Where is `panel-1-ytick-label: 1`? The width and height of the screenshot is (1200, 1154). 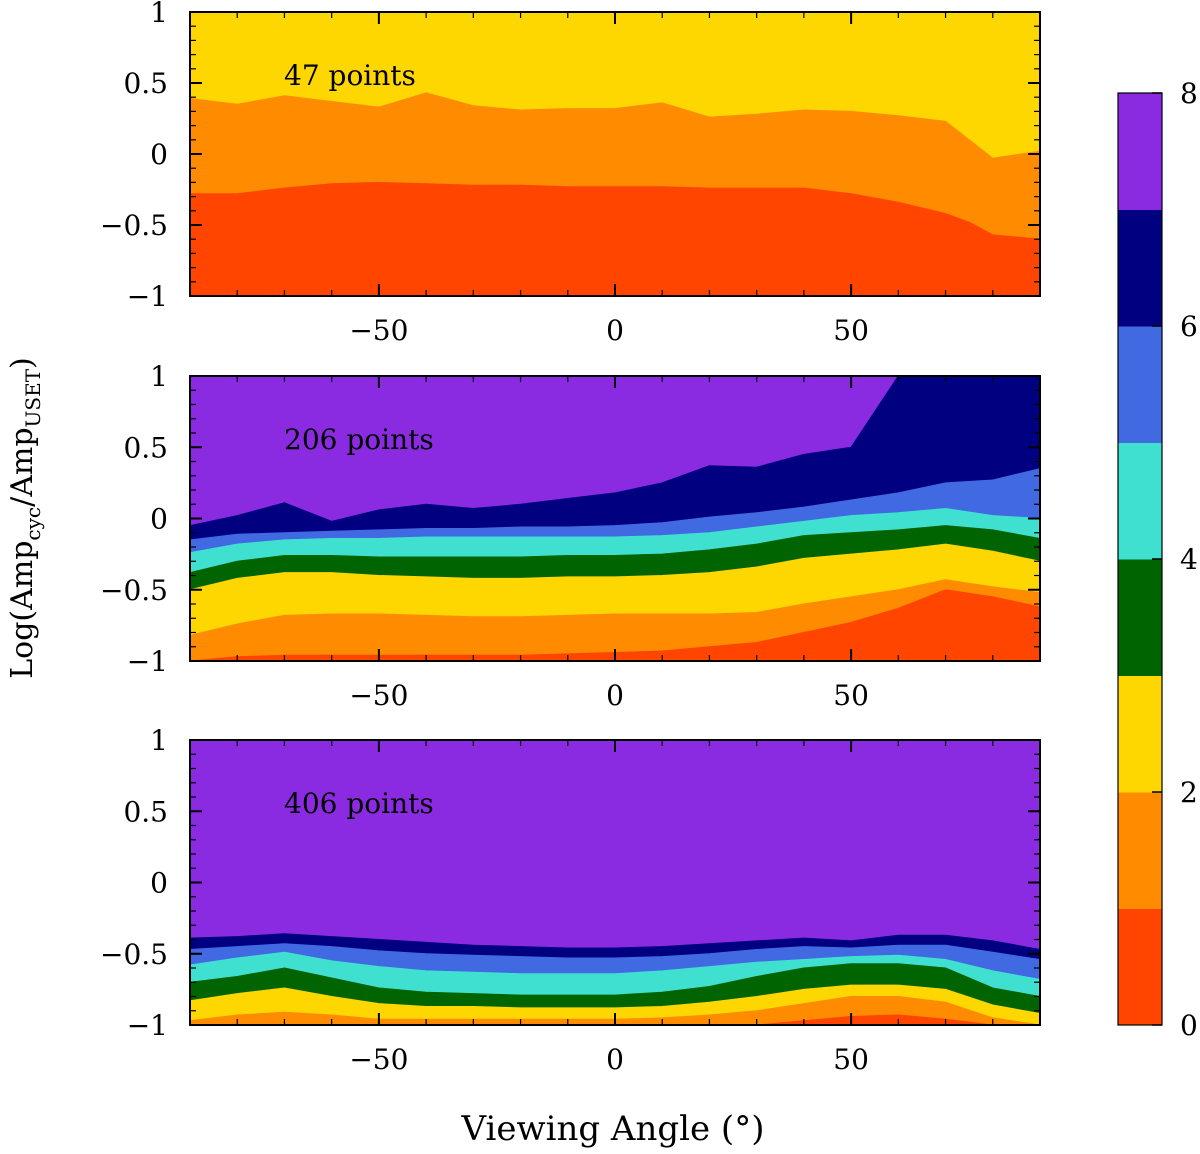
panel-1-ytick-label: 1 is located at coordinates (159, 14).